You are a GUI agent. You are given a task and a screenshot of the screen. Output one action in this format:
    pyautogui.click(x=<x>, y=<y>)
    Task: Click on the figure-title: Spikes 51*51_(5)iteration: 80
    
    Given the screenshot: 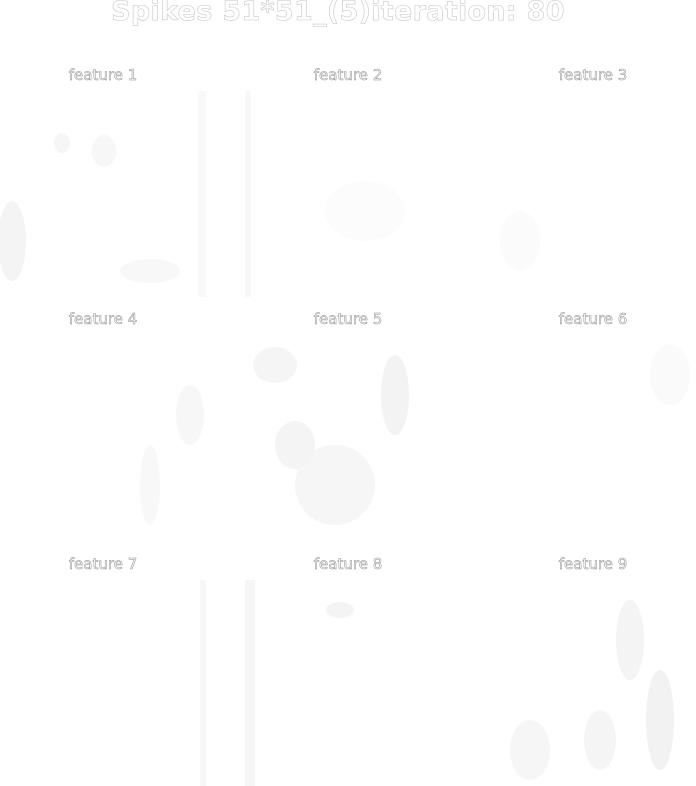 What is the action you would take?
    pyautogui.click(x=338, y=13)
    